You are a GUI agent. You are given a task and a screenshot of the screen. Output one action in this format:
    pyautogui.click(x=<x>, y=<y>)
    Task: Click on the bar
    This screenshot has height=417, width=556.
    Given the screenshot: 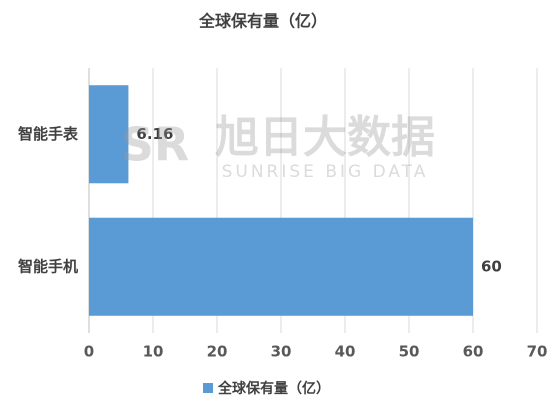 What is the action you would take?
    pyautogui.click(x=109, y=134)
    